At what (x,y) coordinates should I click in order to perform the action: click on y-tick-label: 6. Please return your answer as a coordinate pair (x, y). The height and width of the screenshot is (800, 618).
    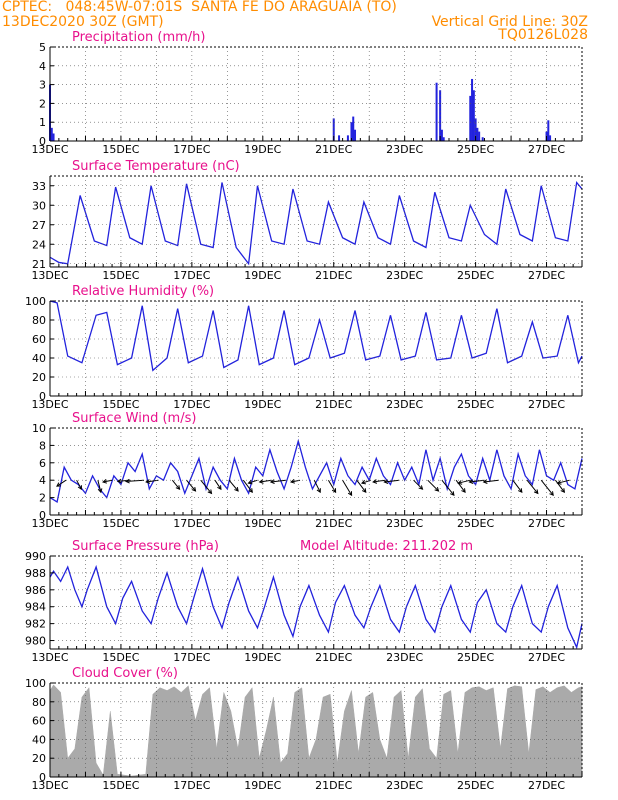
    Looking at the image, I should click on (42, 463).